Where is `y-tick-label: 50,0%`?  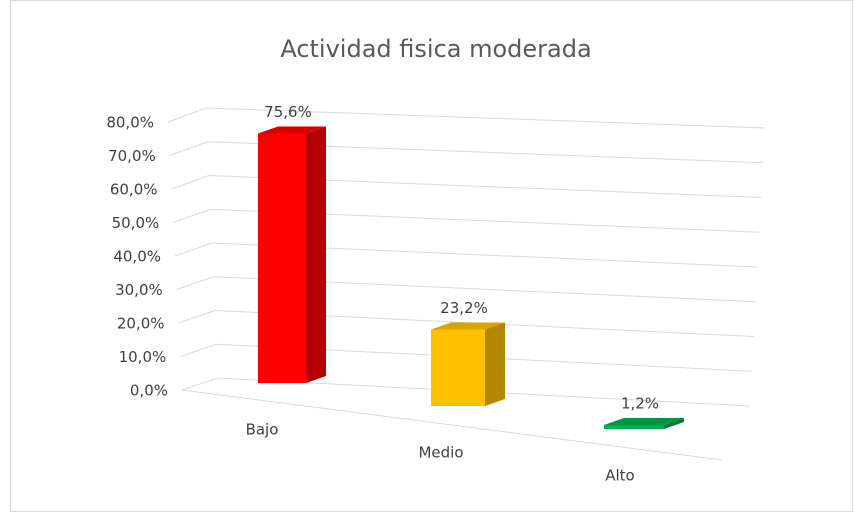
y-tick-label: 50,0% is located at coordinates (136, 223).